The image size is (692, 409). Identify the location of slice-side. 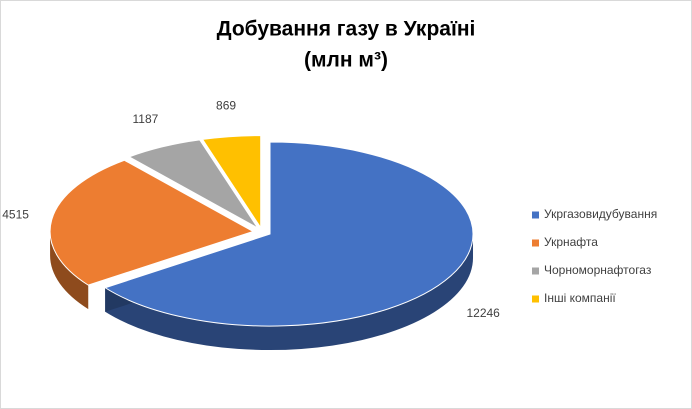
(69, 270).